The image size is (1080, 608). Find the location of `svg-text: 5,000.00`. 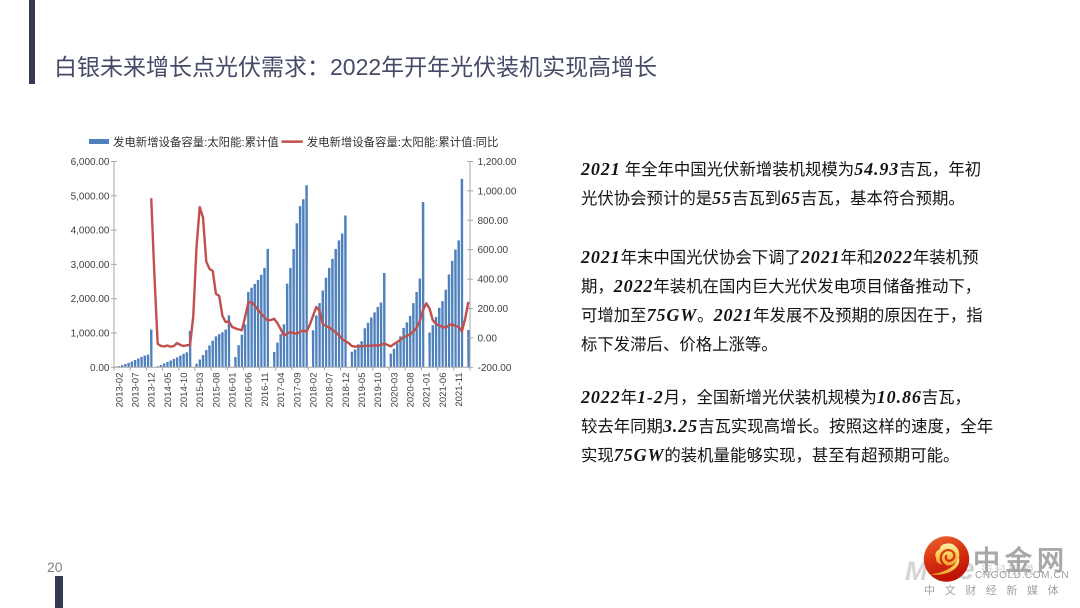

svg-text: 5,000.00 is located at coordinates (90, 196).